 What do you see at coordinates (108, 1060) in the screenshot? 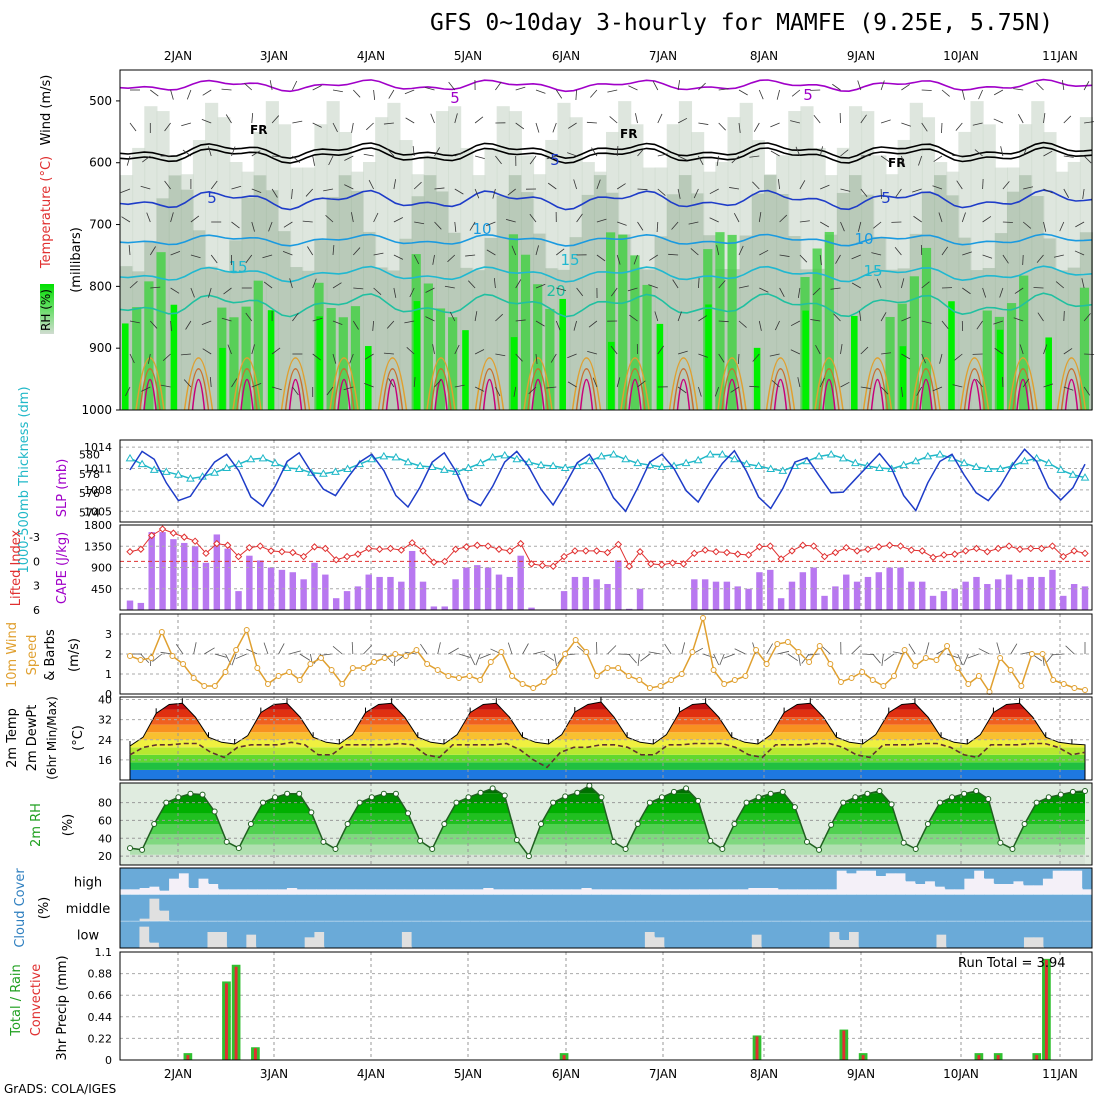
I see `precip-tick-label: 0` at bounding box center [108, 1060].